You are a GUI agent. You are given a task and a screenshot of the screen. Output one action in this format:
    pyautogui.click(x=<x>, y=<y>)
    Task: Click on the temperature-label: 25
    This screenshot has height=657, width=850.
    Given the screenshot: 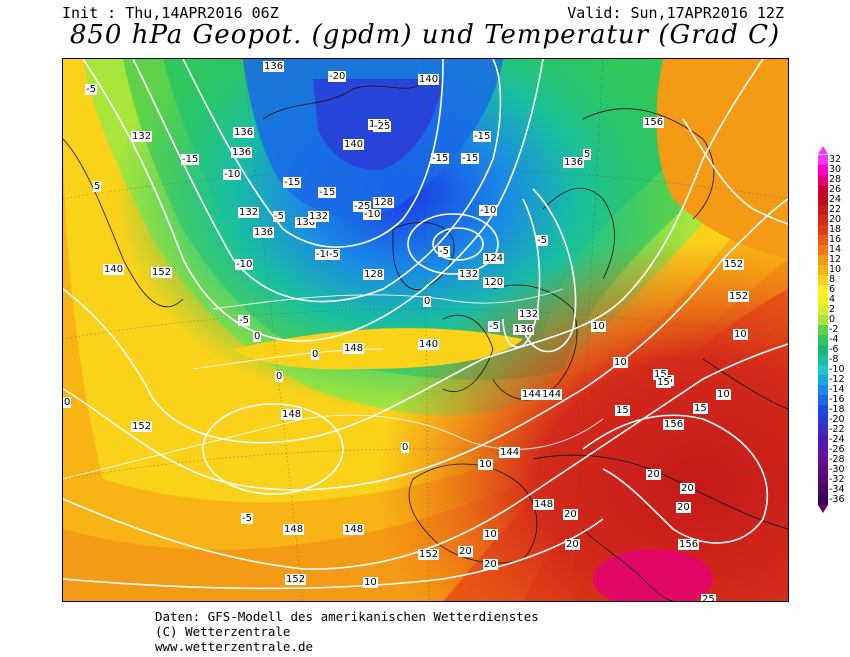 What is the action you would take?
    pyautogui.click(x=708, y=597)
    